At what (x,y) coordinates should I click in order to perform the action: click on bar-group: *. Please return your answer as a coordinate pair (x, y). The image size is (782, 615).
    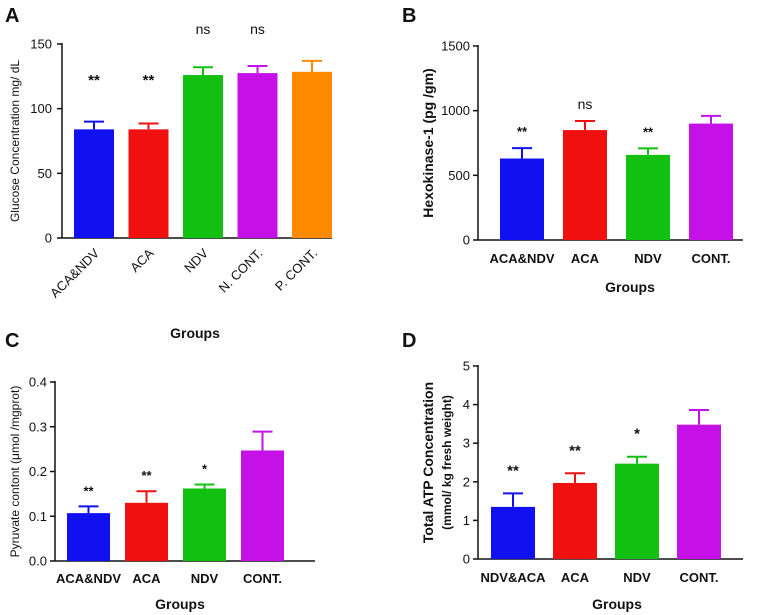
    Looking at the image, I should click on (637, 492).